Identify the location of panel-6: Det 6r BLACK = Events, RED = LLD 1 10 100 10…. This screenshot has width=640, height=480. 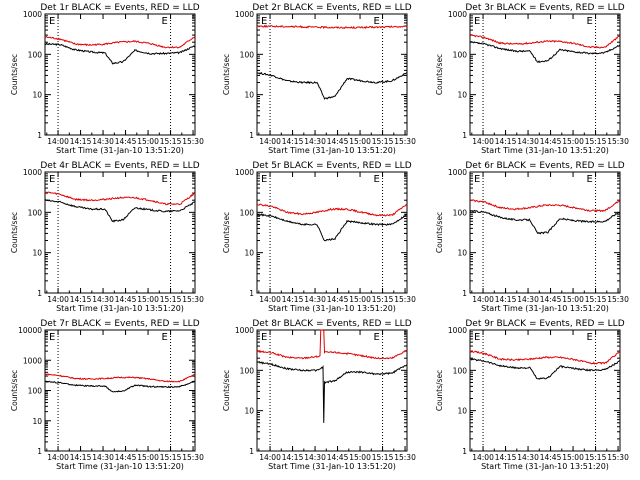
(532, 237).